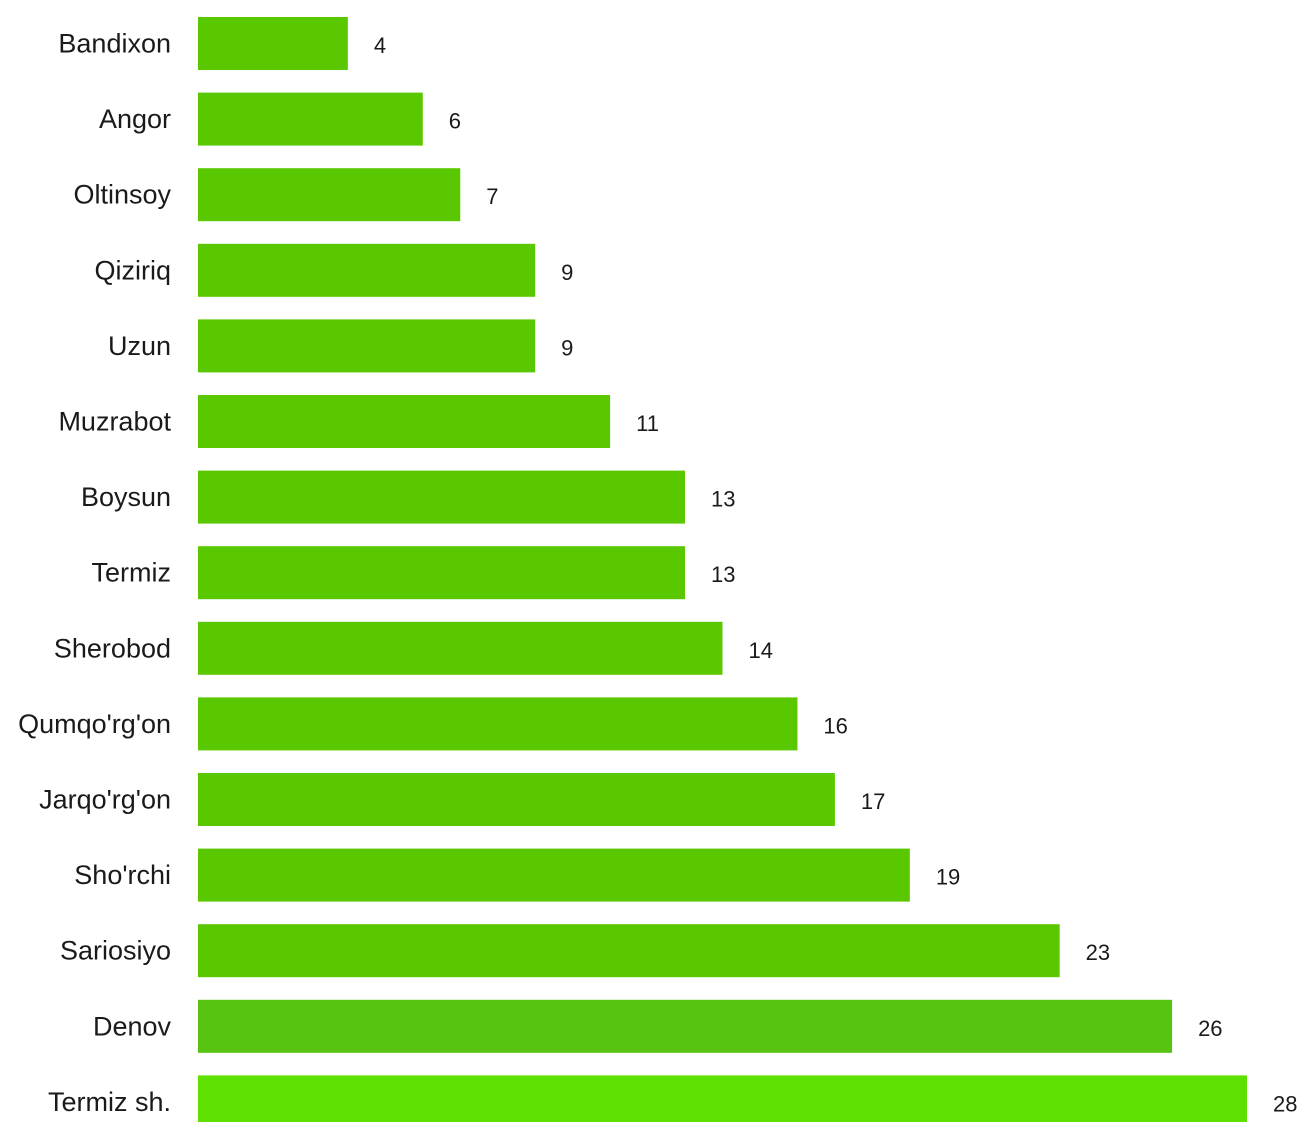 This screenshot has height=1122, width=1298. Describe the element at coordinates (948, 877) in the screenshot. I see `data-label: 19` at that location.